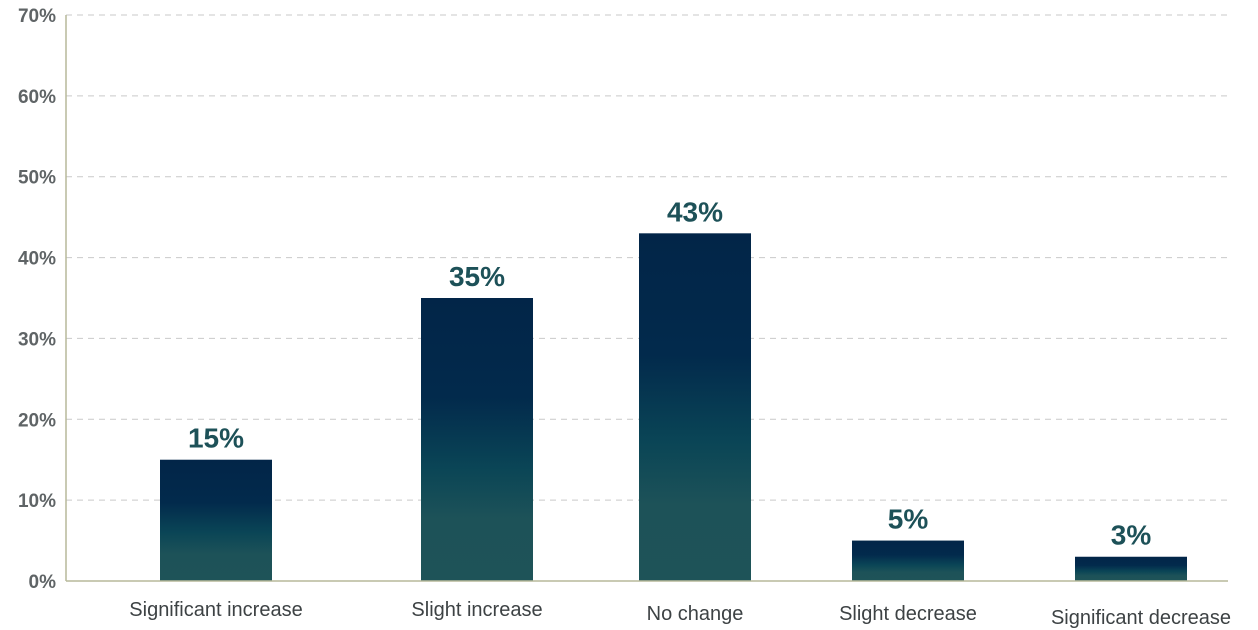 This screenshot has width=1258, height=630. Describe the element at coordinates (477, 276) in the screenshot. I see `bar-data-label: 35%` at that location.